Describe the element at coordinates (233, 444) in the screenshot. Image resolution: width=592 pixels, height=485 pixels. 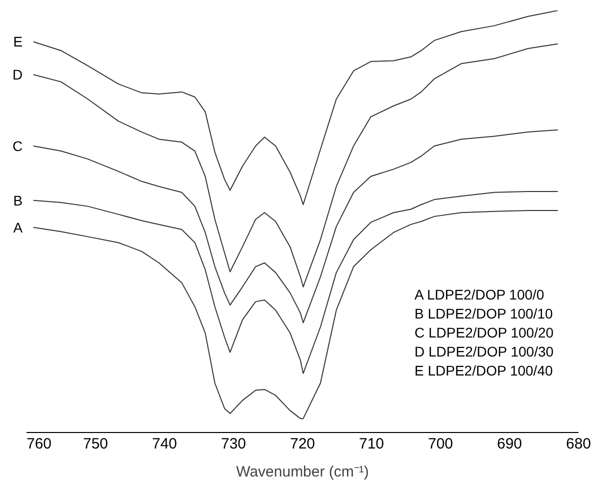
I see `x-tick-label: 730` at that location.